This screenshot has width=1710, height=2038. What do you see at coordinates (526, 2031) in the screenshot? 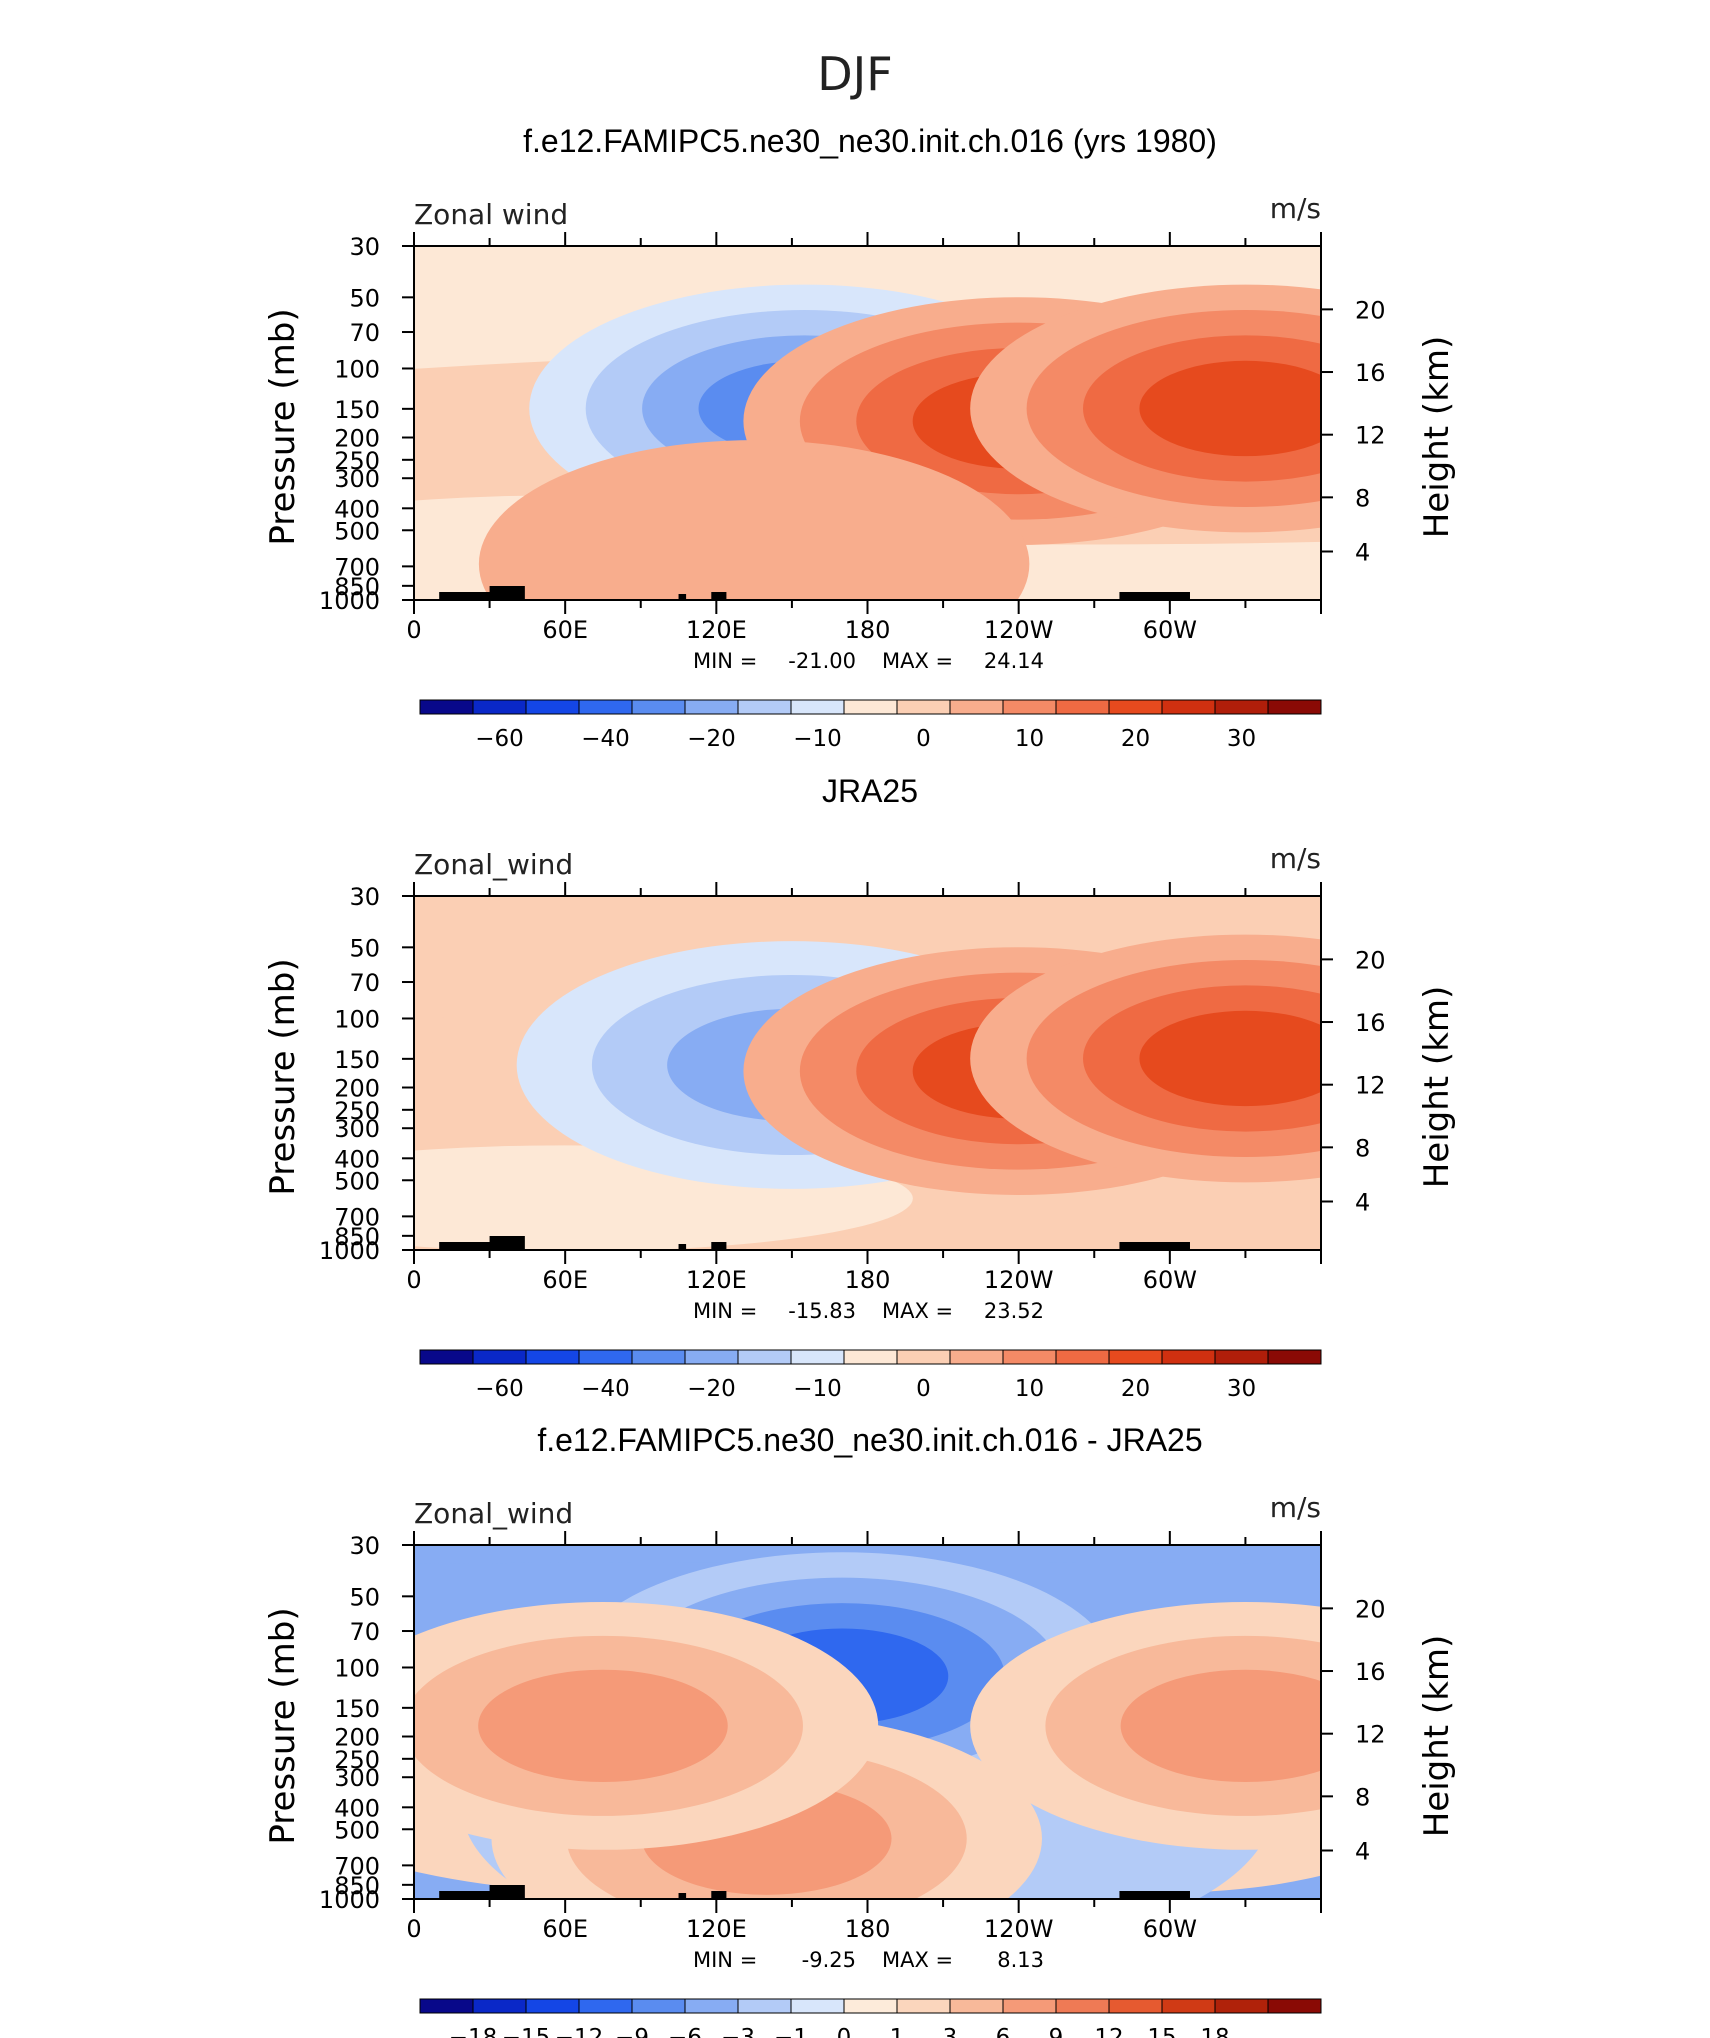
I see `colorbar-label: −15` at bounding box center [526, 2031].